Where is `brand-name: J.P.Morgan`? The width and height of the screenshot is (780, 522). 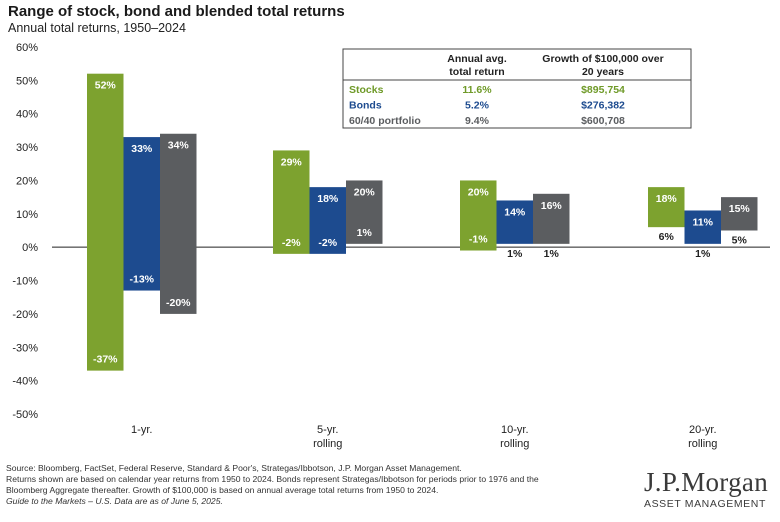
brand-name: J.P.Morgan is located at coordinates (705, 482).